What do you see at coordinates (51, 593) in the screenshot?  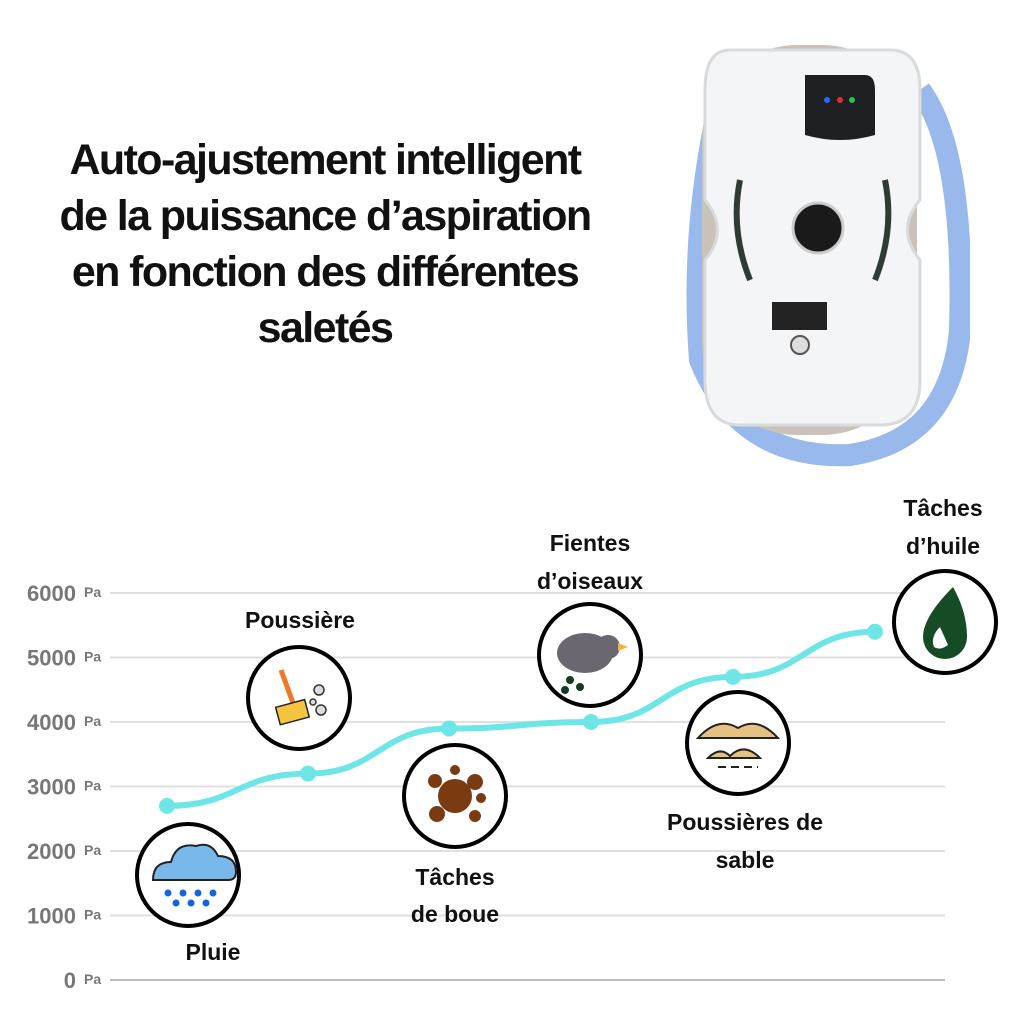 I see `y-tick-label: 6000` at bounding box center [51, 593].